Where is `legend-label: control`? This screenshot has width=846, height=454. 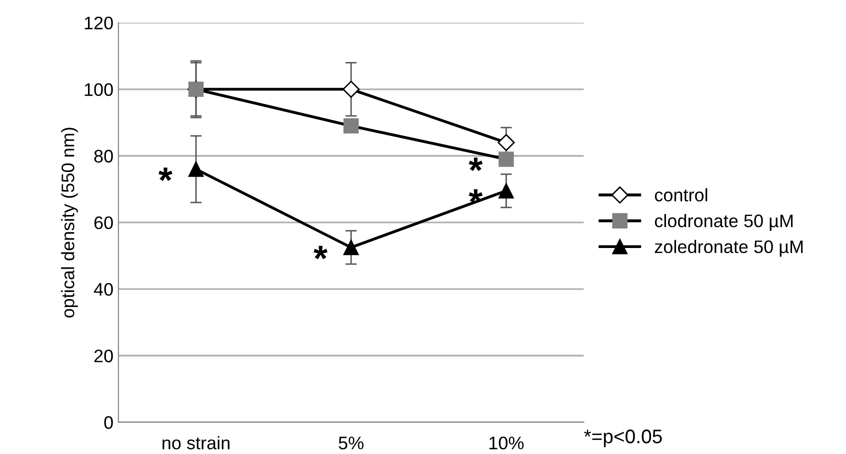 legend-label: control is located at coordinates (681, 195).